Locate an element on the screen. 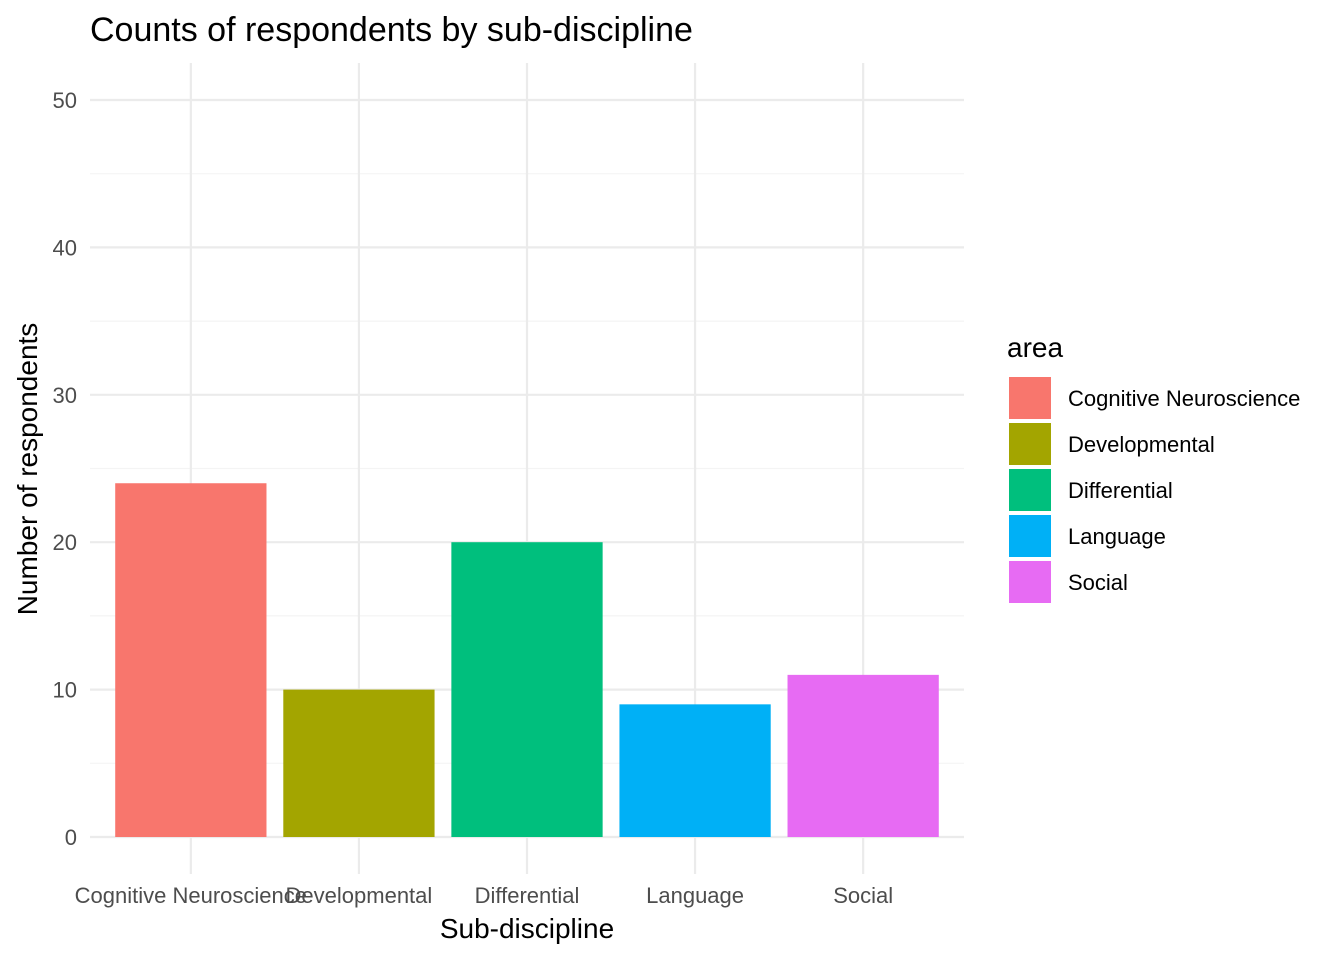 Image resolution: width=1344 pixels, height=960 pixels. y-tick-label: 0 is located at coordinates (71, 837).